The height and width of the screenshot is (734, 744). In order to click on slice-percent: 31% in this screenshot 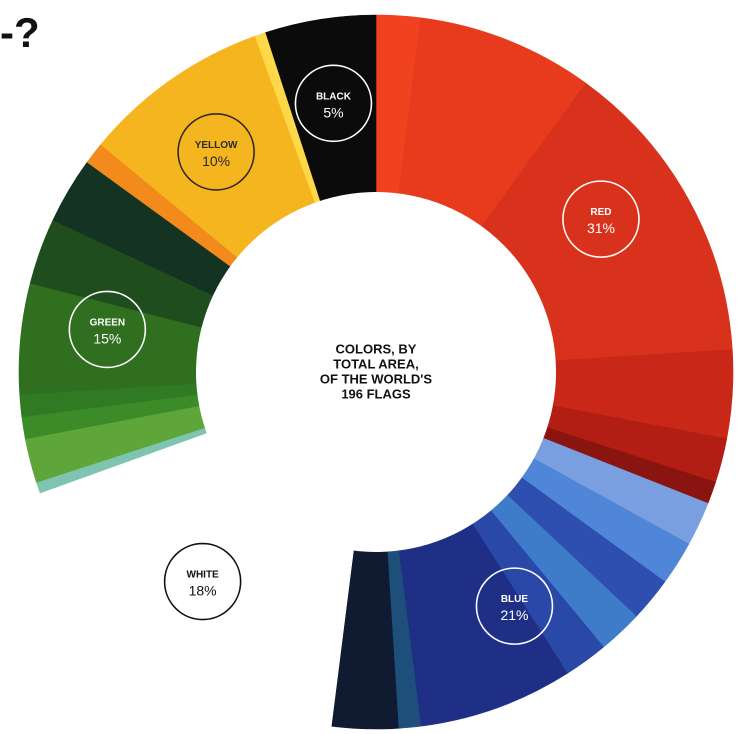, I will do `click(601, 228)`.